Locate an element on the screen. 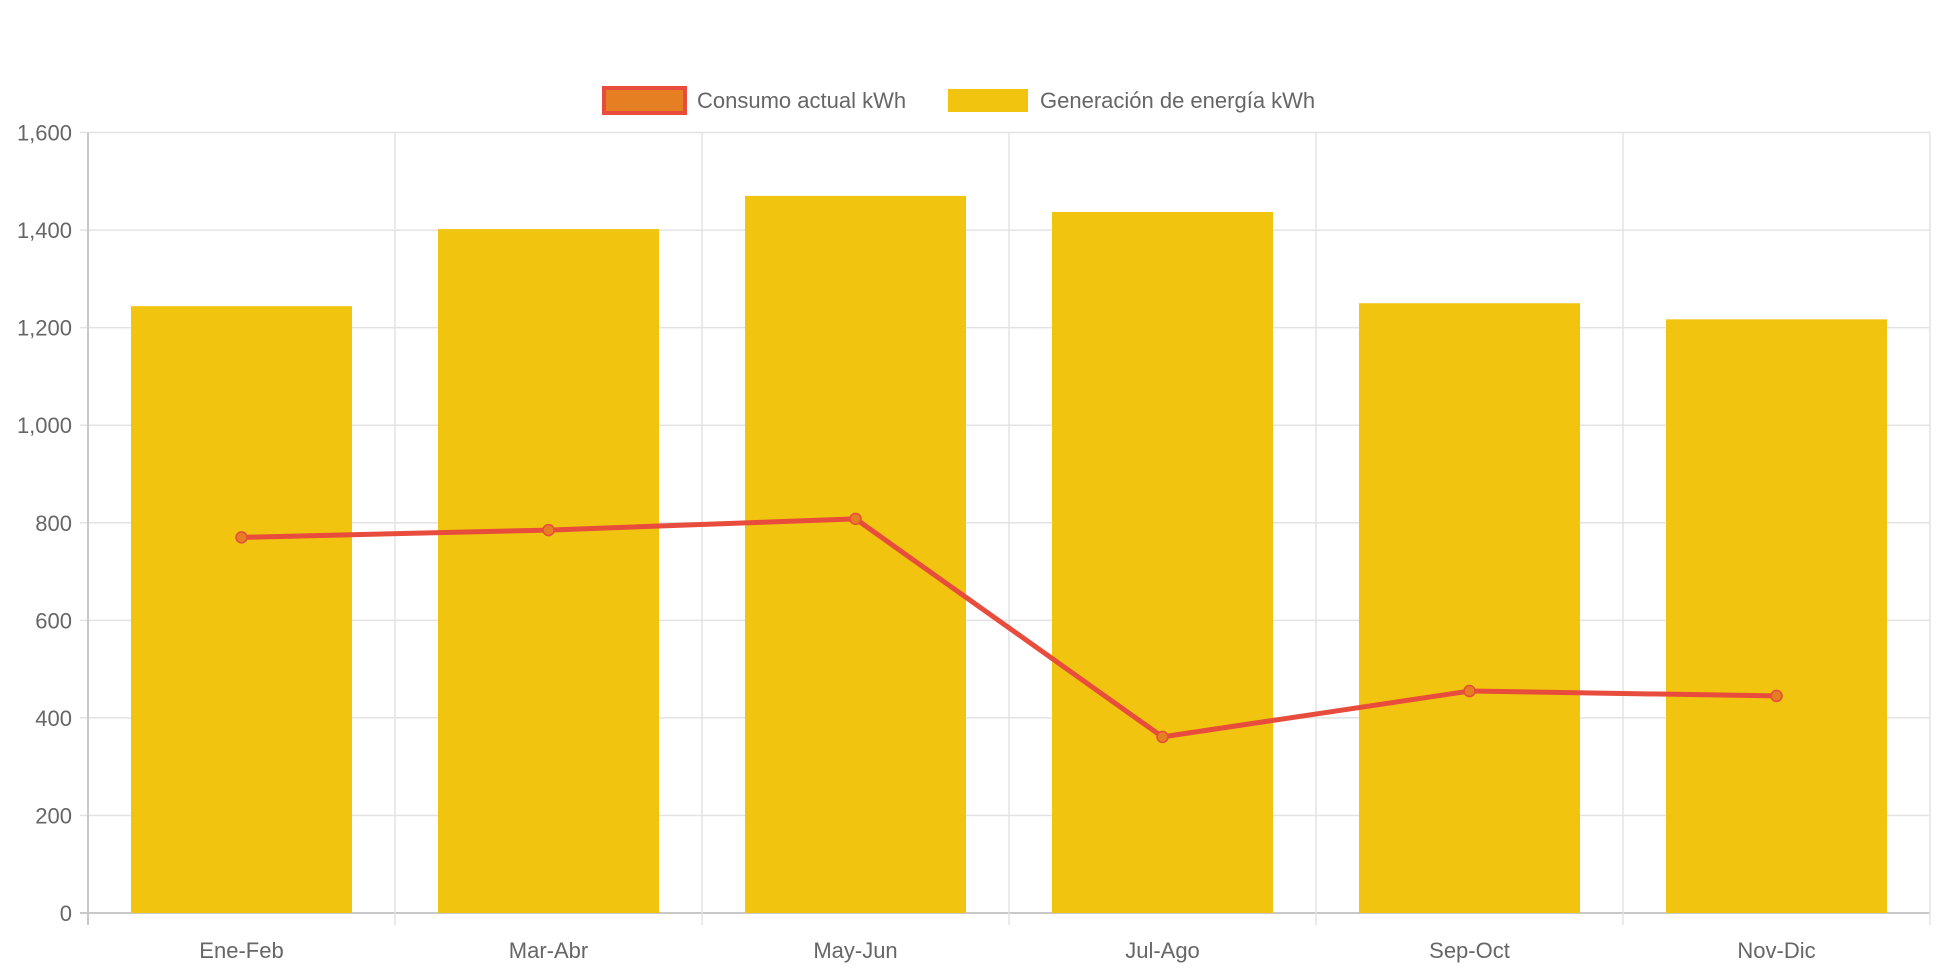 This screenshot has height=975, width=1942. point-mar-abr is located at coordinates (548, 530).